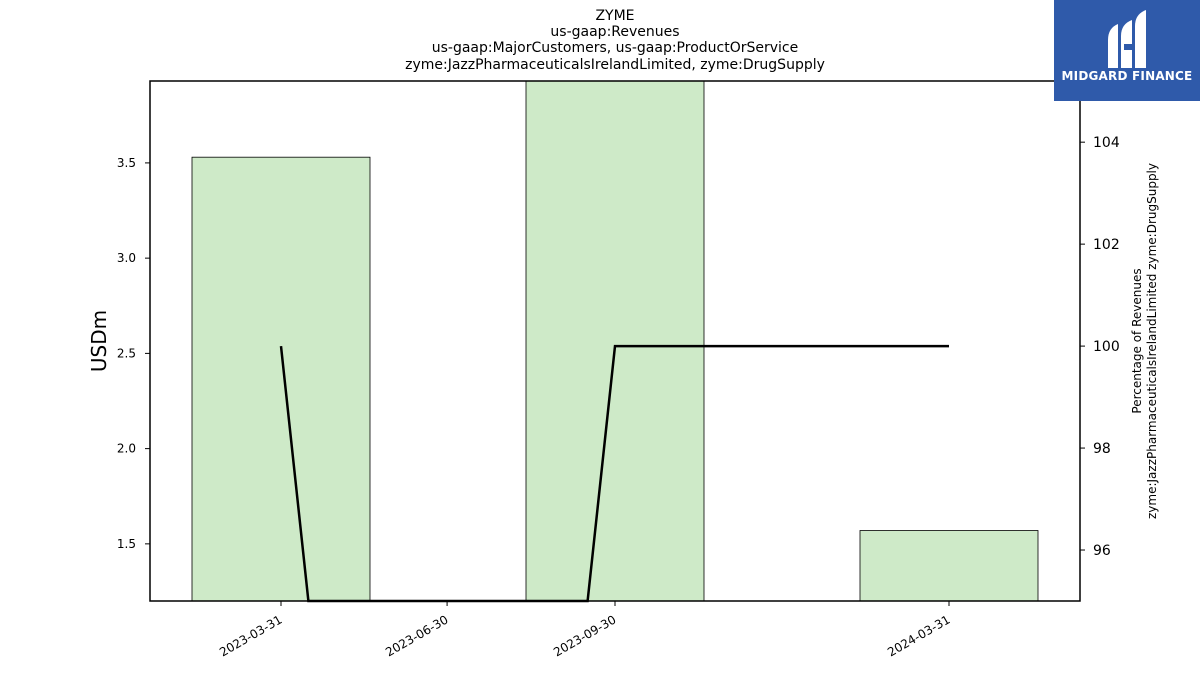 This screenshot has width=1200, height=675. I want to click on y2-tick-label-98: 98, so click(1102, 449).